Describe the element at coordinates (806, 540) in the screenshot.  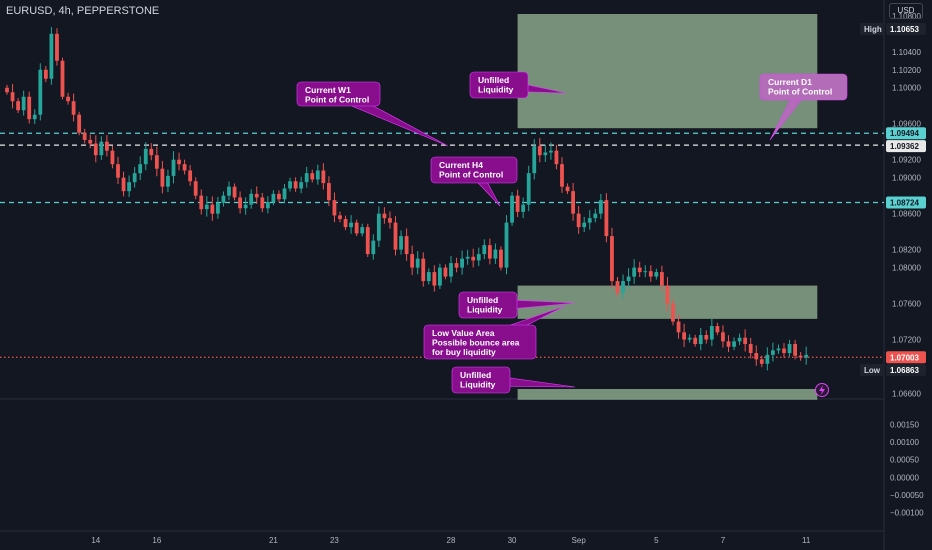
I see `time-tick-label: 11` at that location.